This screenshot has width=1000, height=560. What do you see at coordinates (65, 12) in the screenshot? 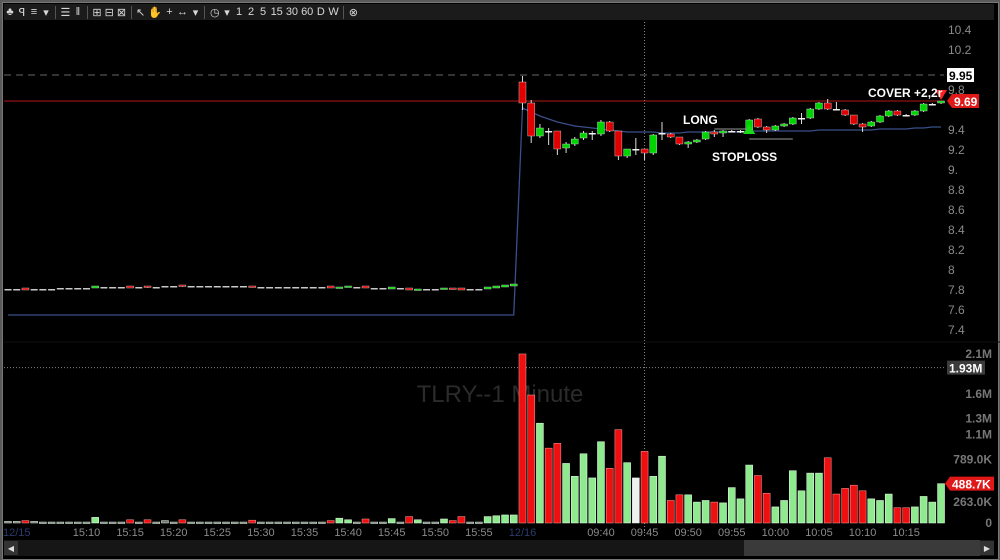
I see `horizontal-layout-icon: ☰` at bounding box center [65, 12].